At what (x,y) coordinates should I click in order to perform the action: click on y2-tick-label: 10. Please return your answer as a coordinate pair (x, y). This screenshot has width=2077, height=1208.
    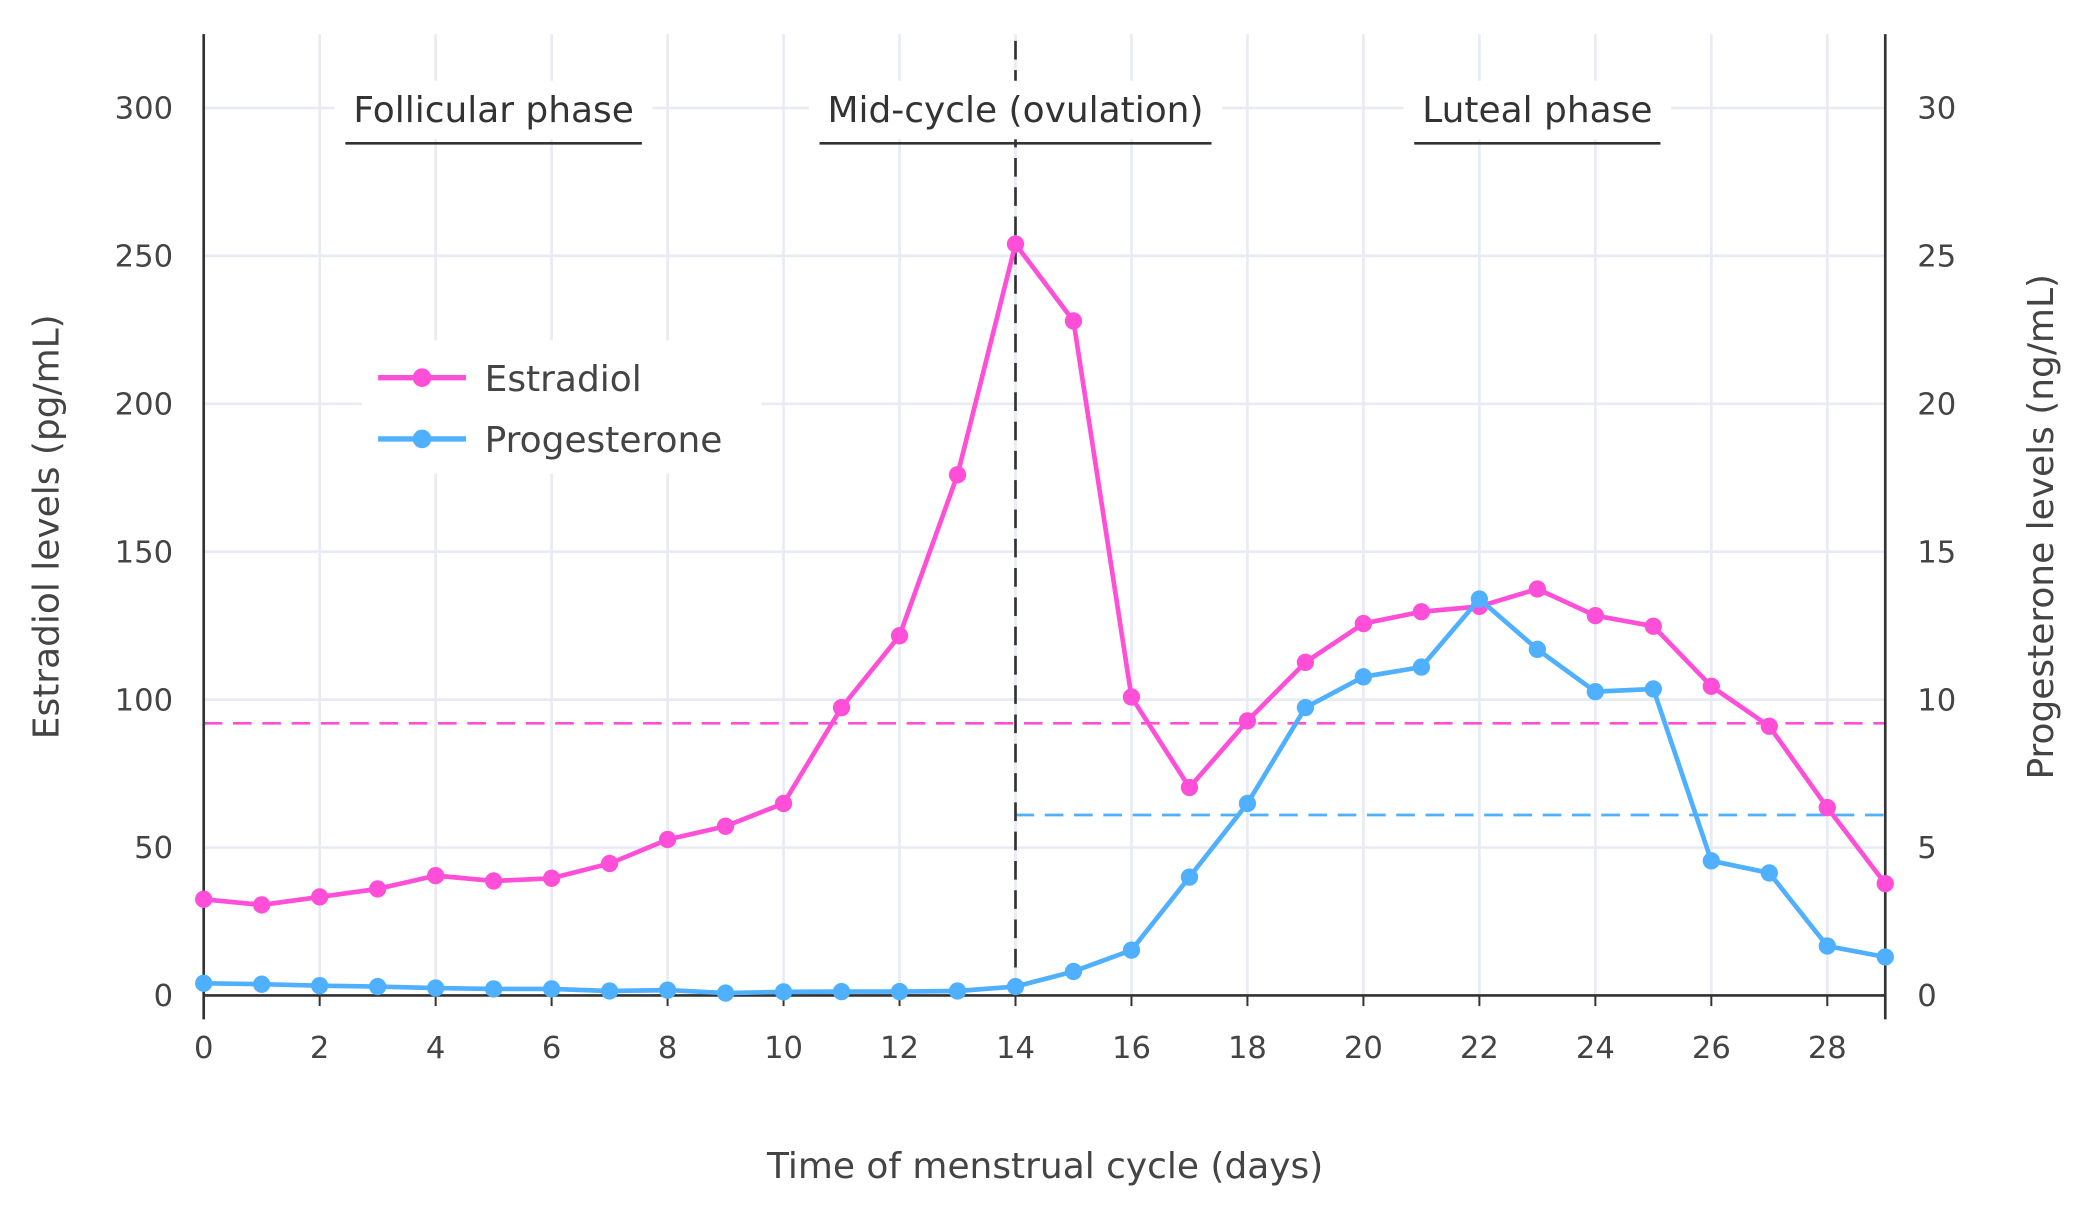
    Looking at the image, I should click on (1936, 700).